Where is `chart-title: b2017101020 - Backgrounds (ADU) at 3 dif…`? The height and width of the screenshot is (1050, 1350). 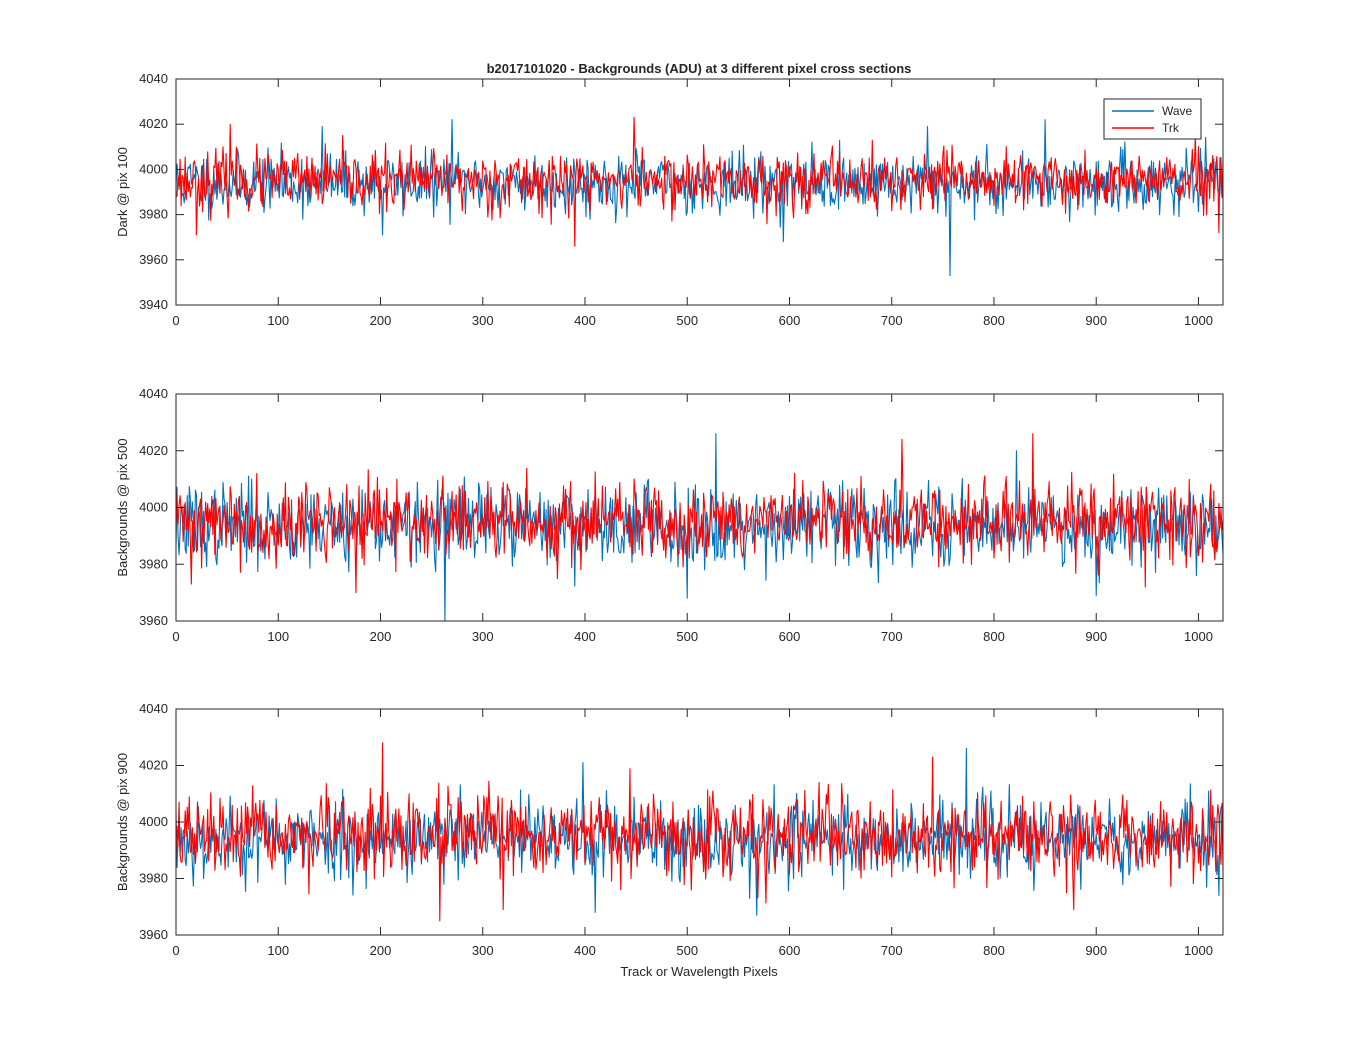
chart-title: b2017101020 - Backgrounds (ADU) at 3 dif… is located at coordinates (699, 68).